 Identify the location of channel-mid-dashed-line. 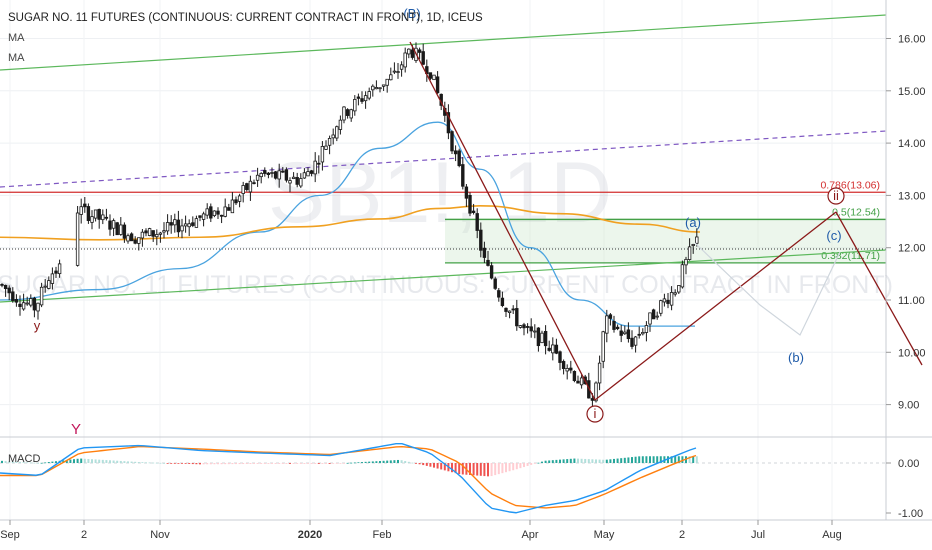
(443, 159).